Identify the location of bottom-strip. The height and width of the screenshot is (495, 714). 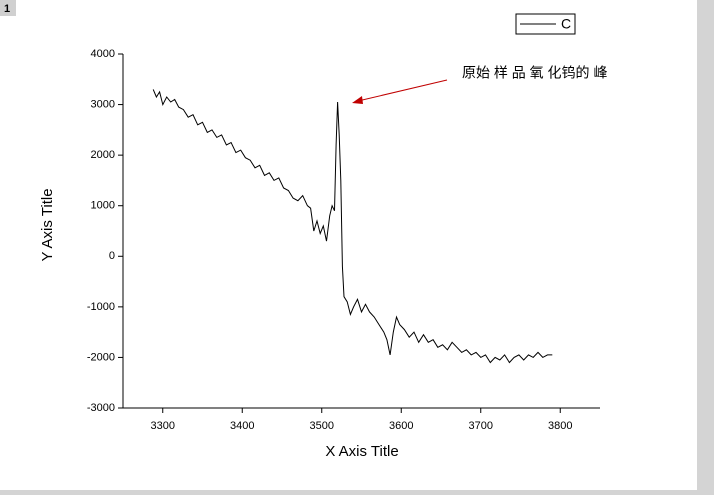
(357, 492).